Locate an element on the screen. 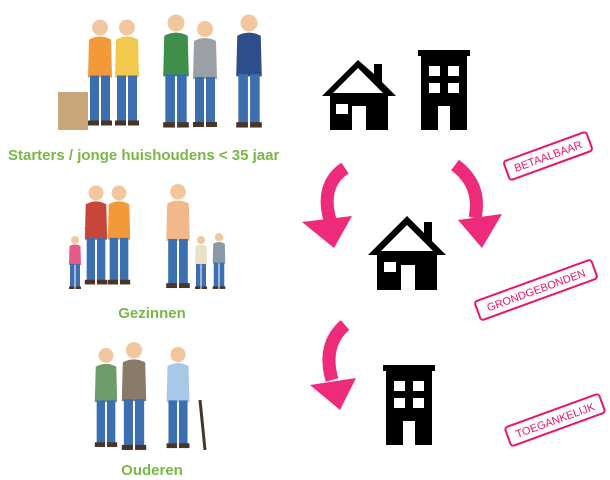  stamp: BETAALBAAR is located at coordinates (548, 156).